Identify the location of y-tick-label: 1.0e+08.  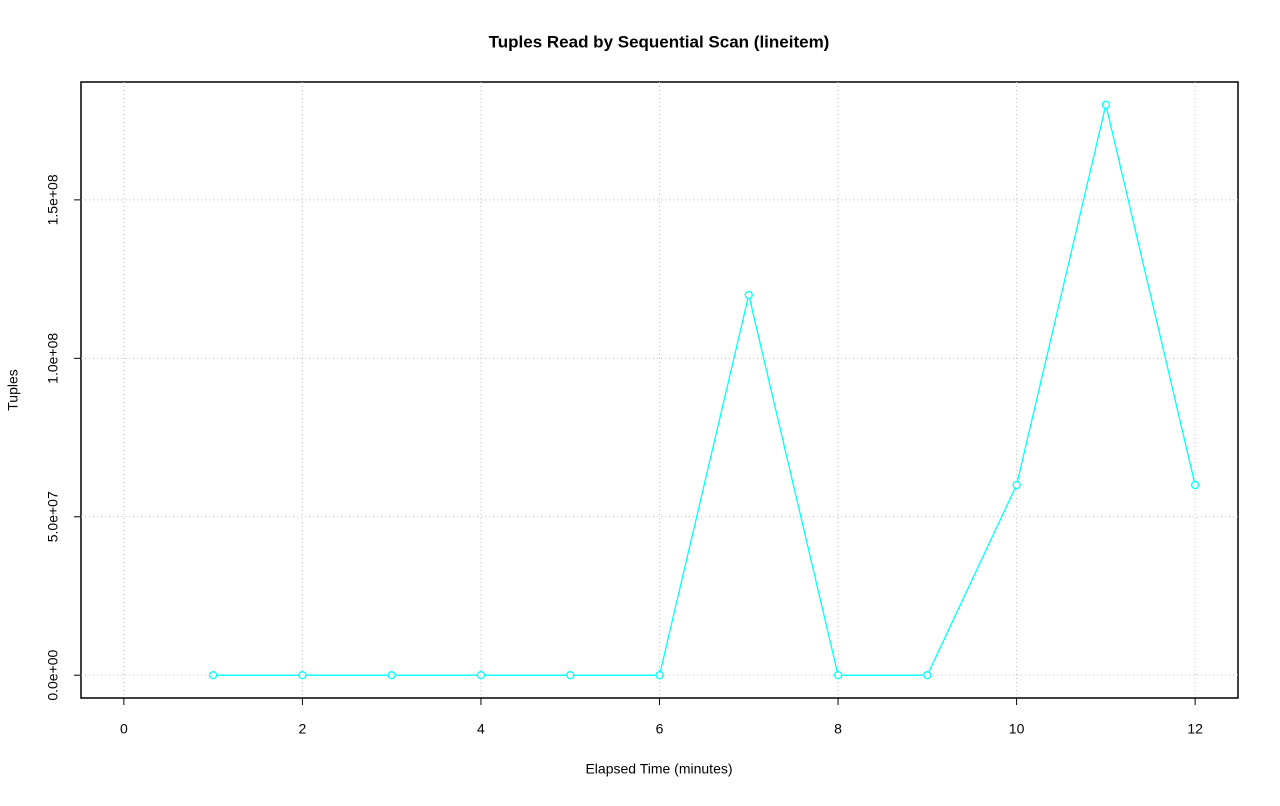
(53, 358).